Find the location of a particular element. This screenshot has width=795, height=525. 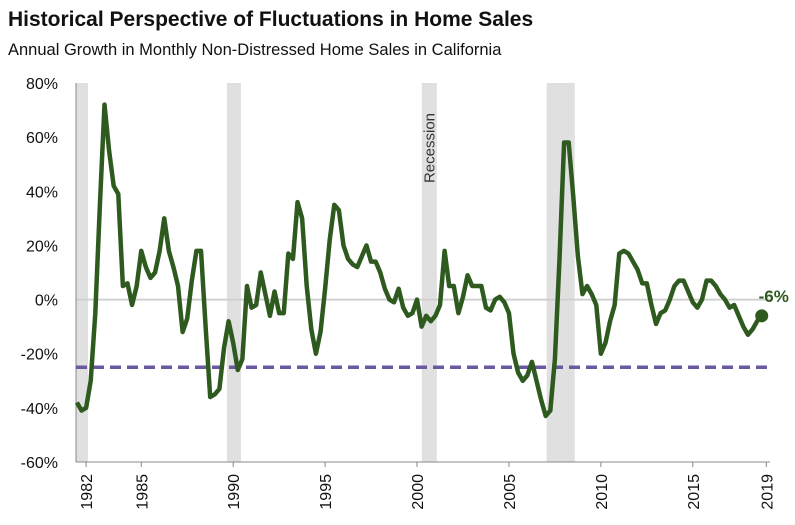

x-tick-label: 2000 is located at coordinates (418, 492).